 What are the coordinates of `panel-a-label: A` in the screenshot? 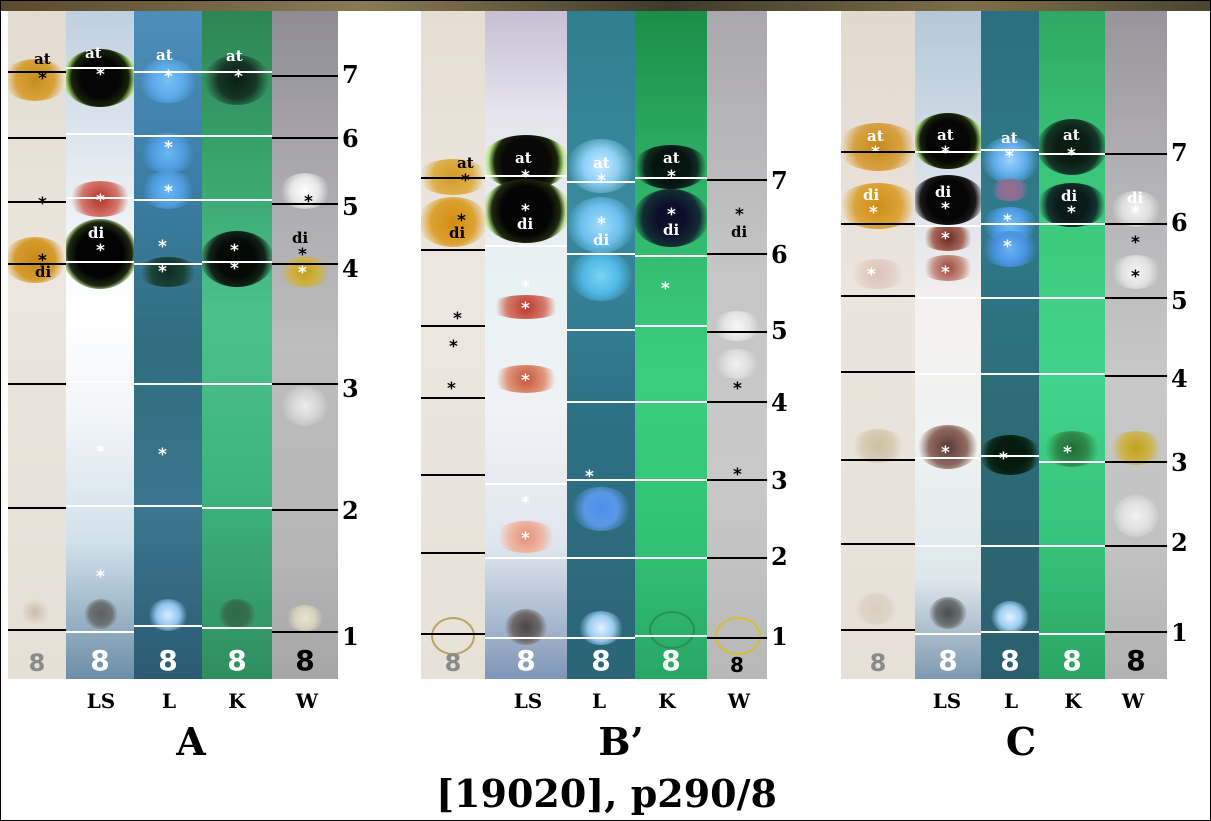 It's located at (191, 741).